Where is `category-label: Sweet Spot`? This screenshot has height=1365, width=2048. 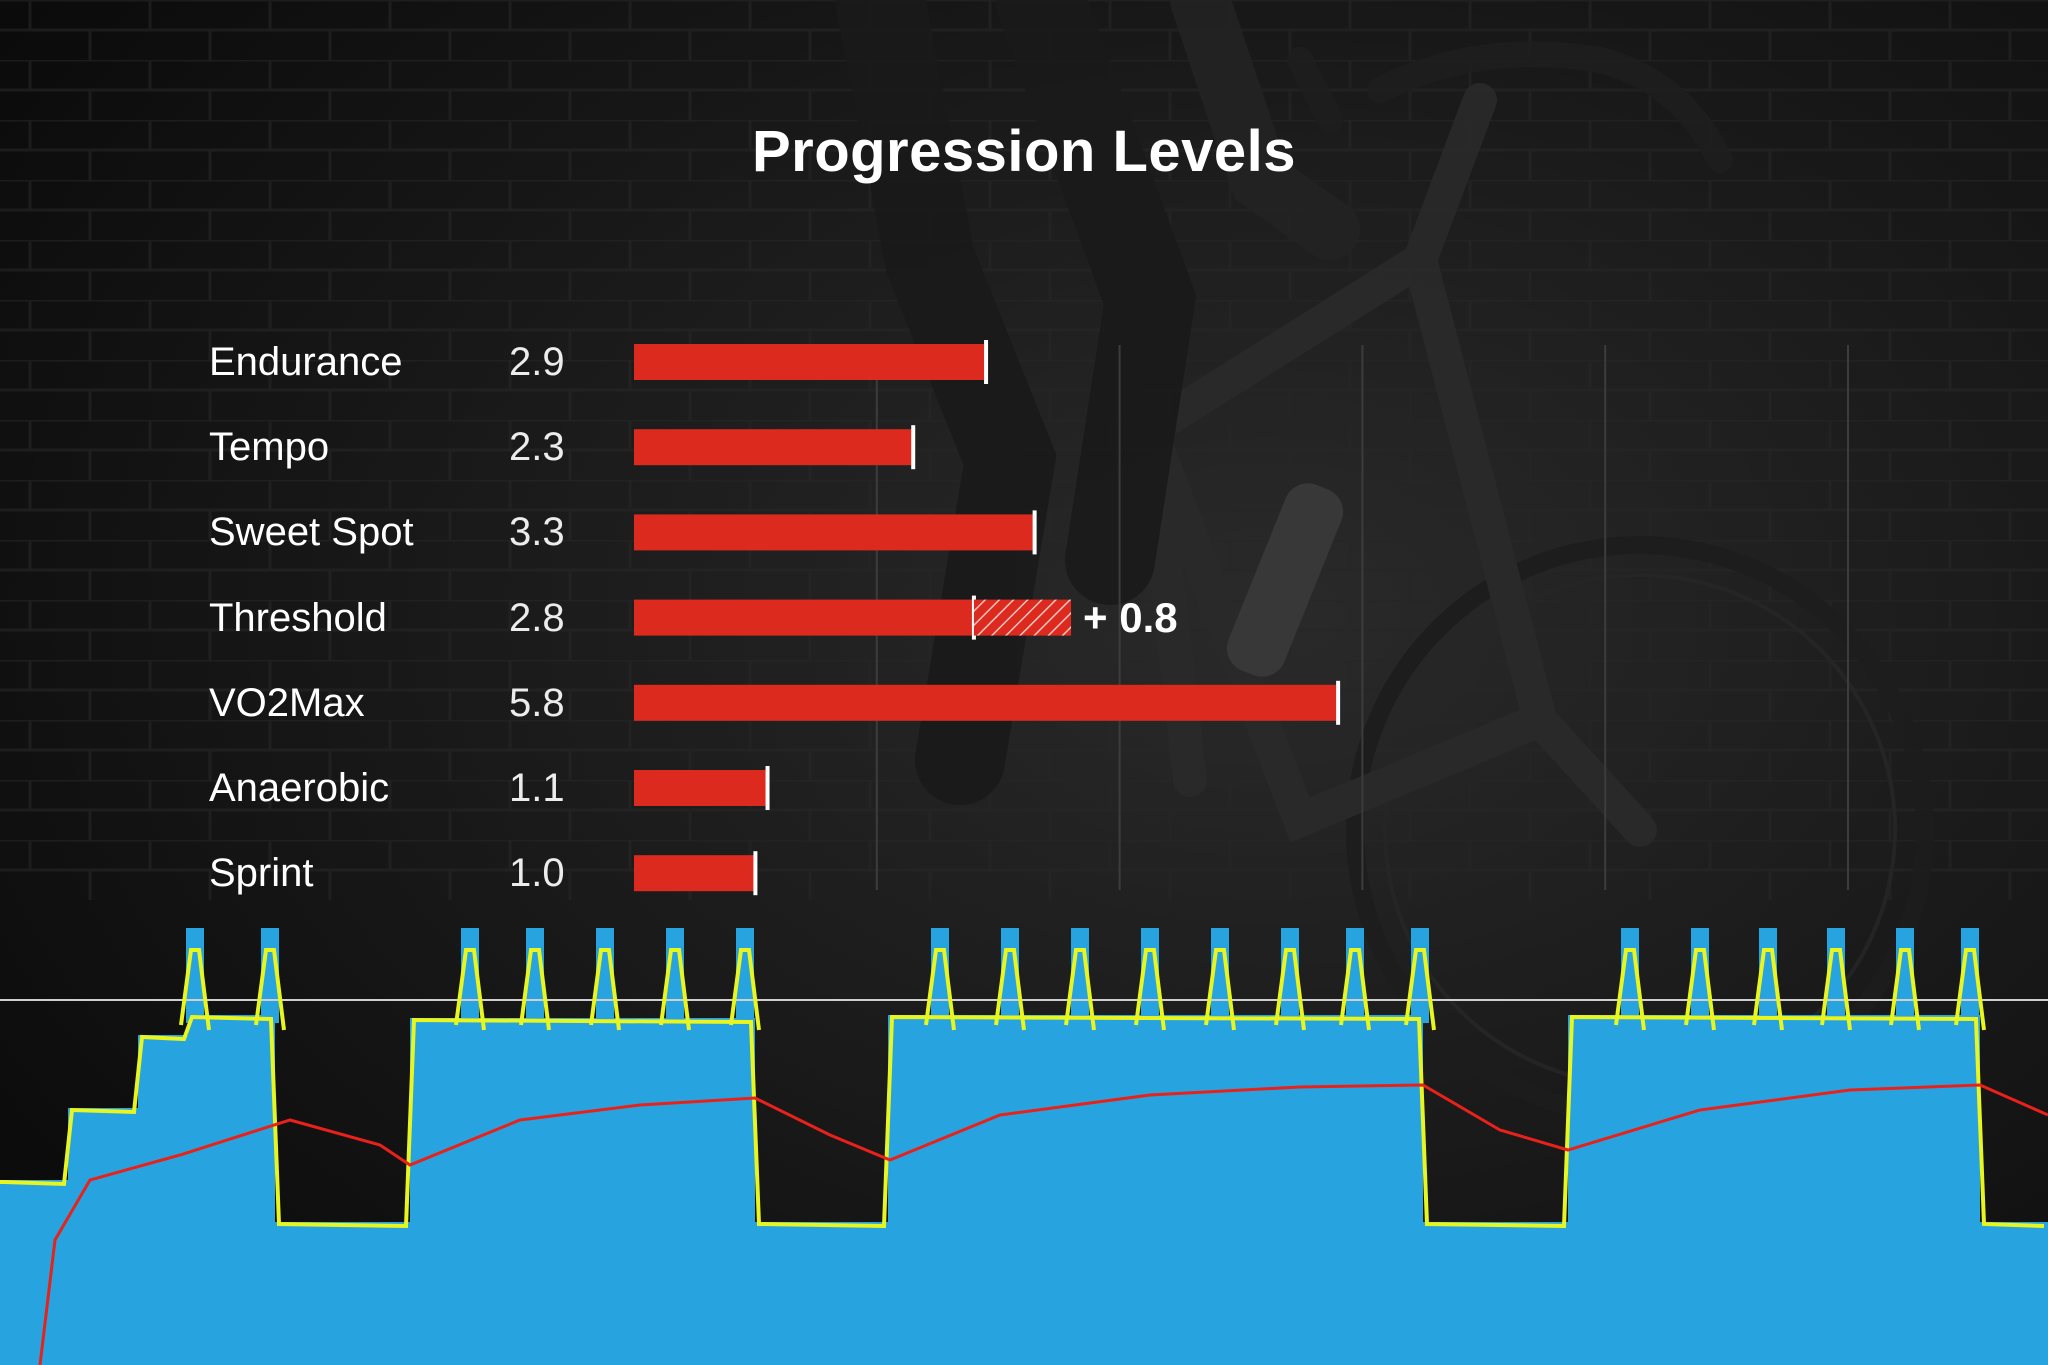 category-label: Sweet Spot is located at coordinates (311, 532).